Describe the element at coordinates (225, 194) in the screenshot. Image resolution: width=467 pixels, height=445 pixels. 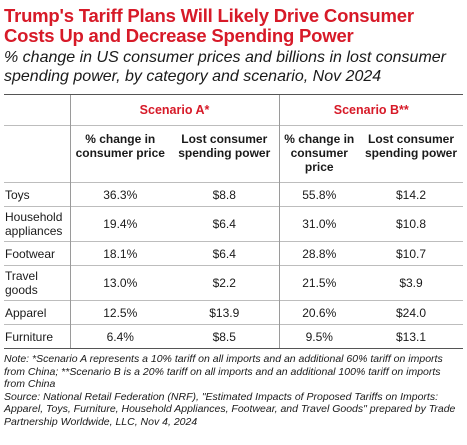
I see `value-cell-a-power: $8.8` at that location.